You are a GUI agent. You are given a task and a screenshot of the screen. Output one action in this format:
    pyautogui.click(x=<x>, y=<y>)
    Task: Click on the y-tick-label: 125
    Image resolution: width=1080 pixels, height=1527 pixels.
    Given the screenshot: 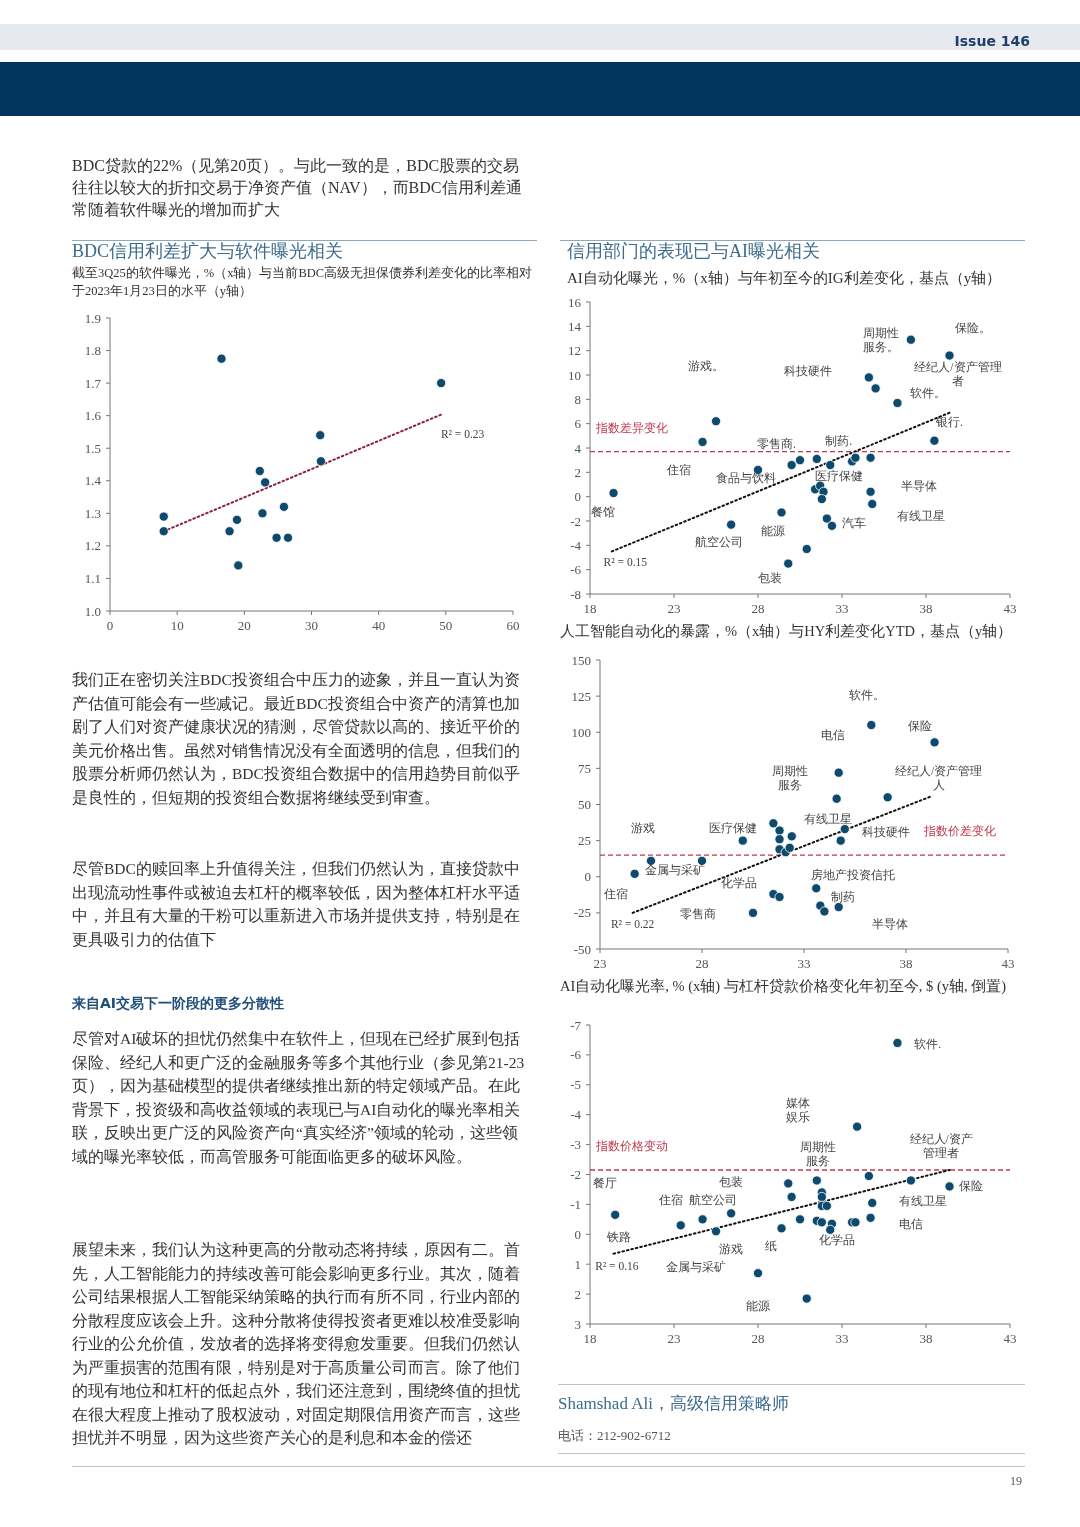 What is the action you would take?
    pyautogui.click(x=581, y=696)
    